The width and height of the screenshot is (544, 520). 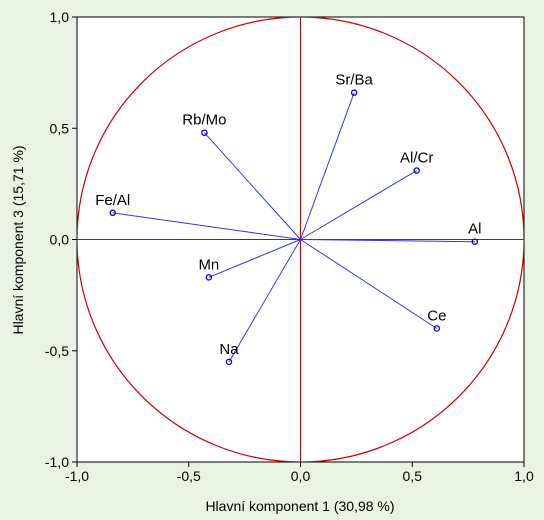 I want to click on y-tick-label: 0,0, so click(x=60, y=240).